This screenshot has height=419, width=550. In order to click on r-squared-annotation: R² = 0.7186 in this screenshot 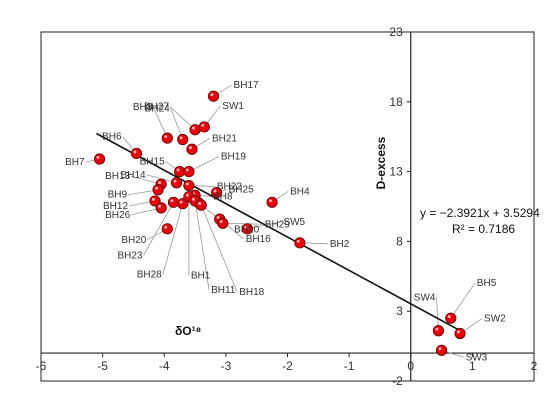, I will do `click(483, 229)`.